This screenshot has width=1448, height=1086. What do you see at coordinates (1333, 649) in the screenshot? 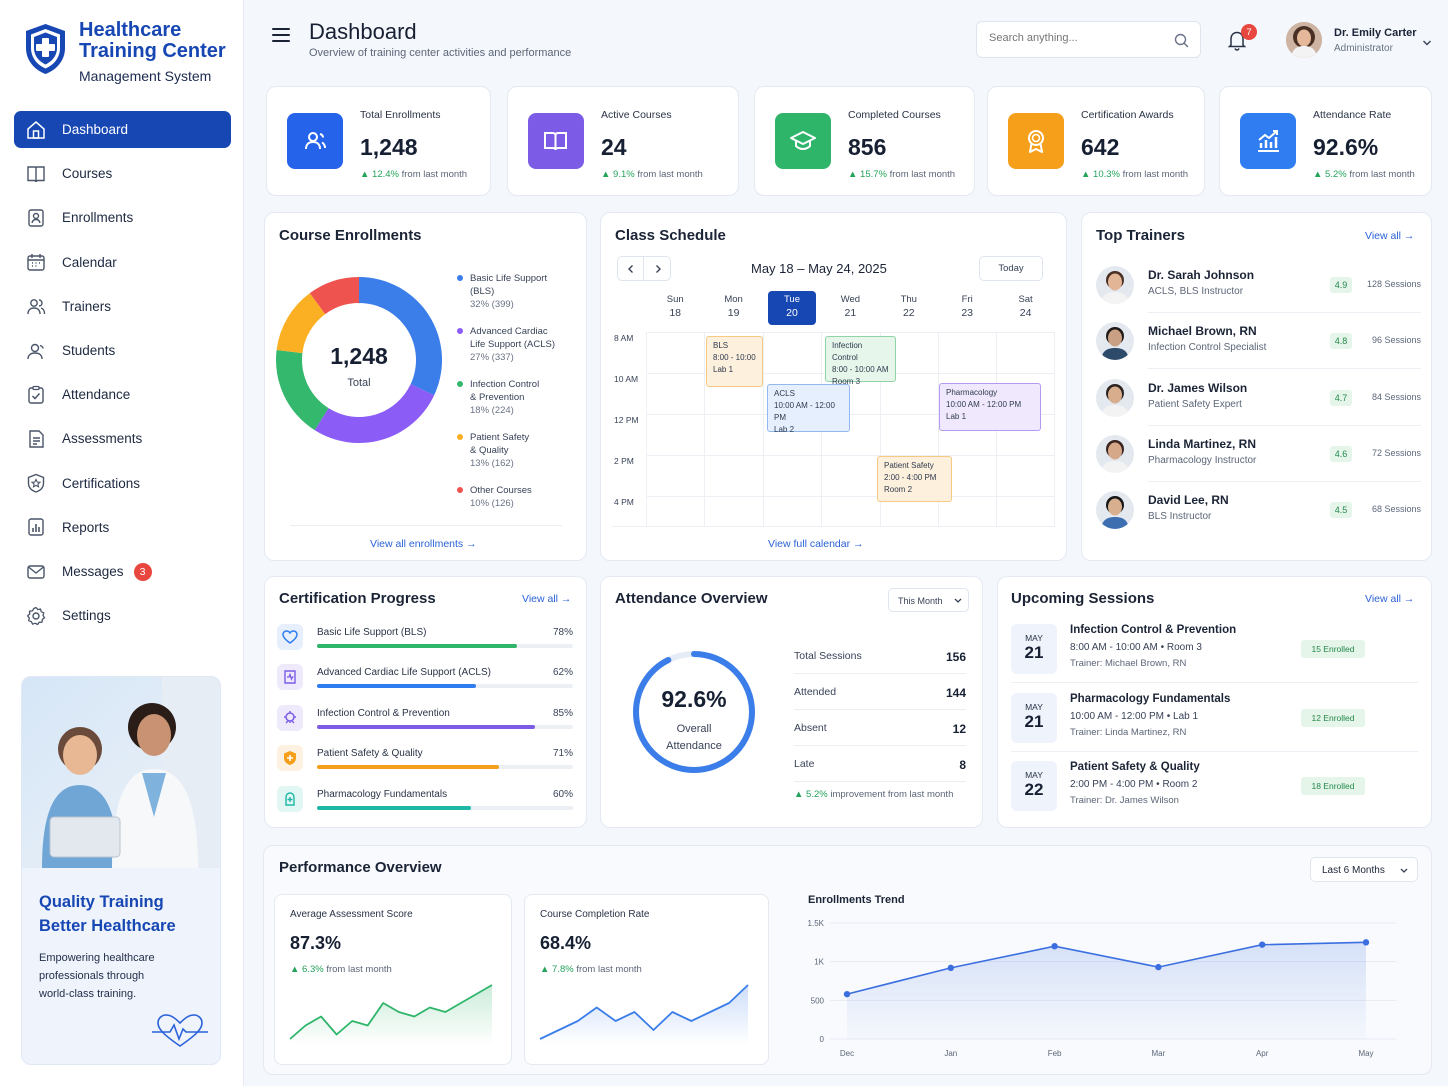
I see `enrolled-badge: 15 Enrolled` at bounding box center [1333, 649].